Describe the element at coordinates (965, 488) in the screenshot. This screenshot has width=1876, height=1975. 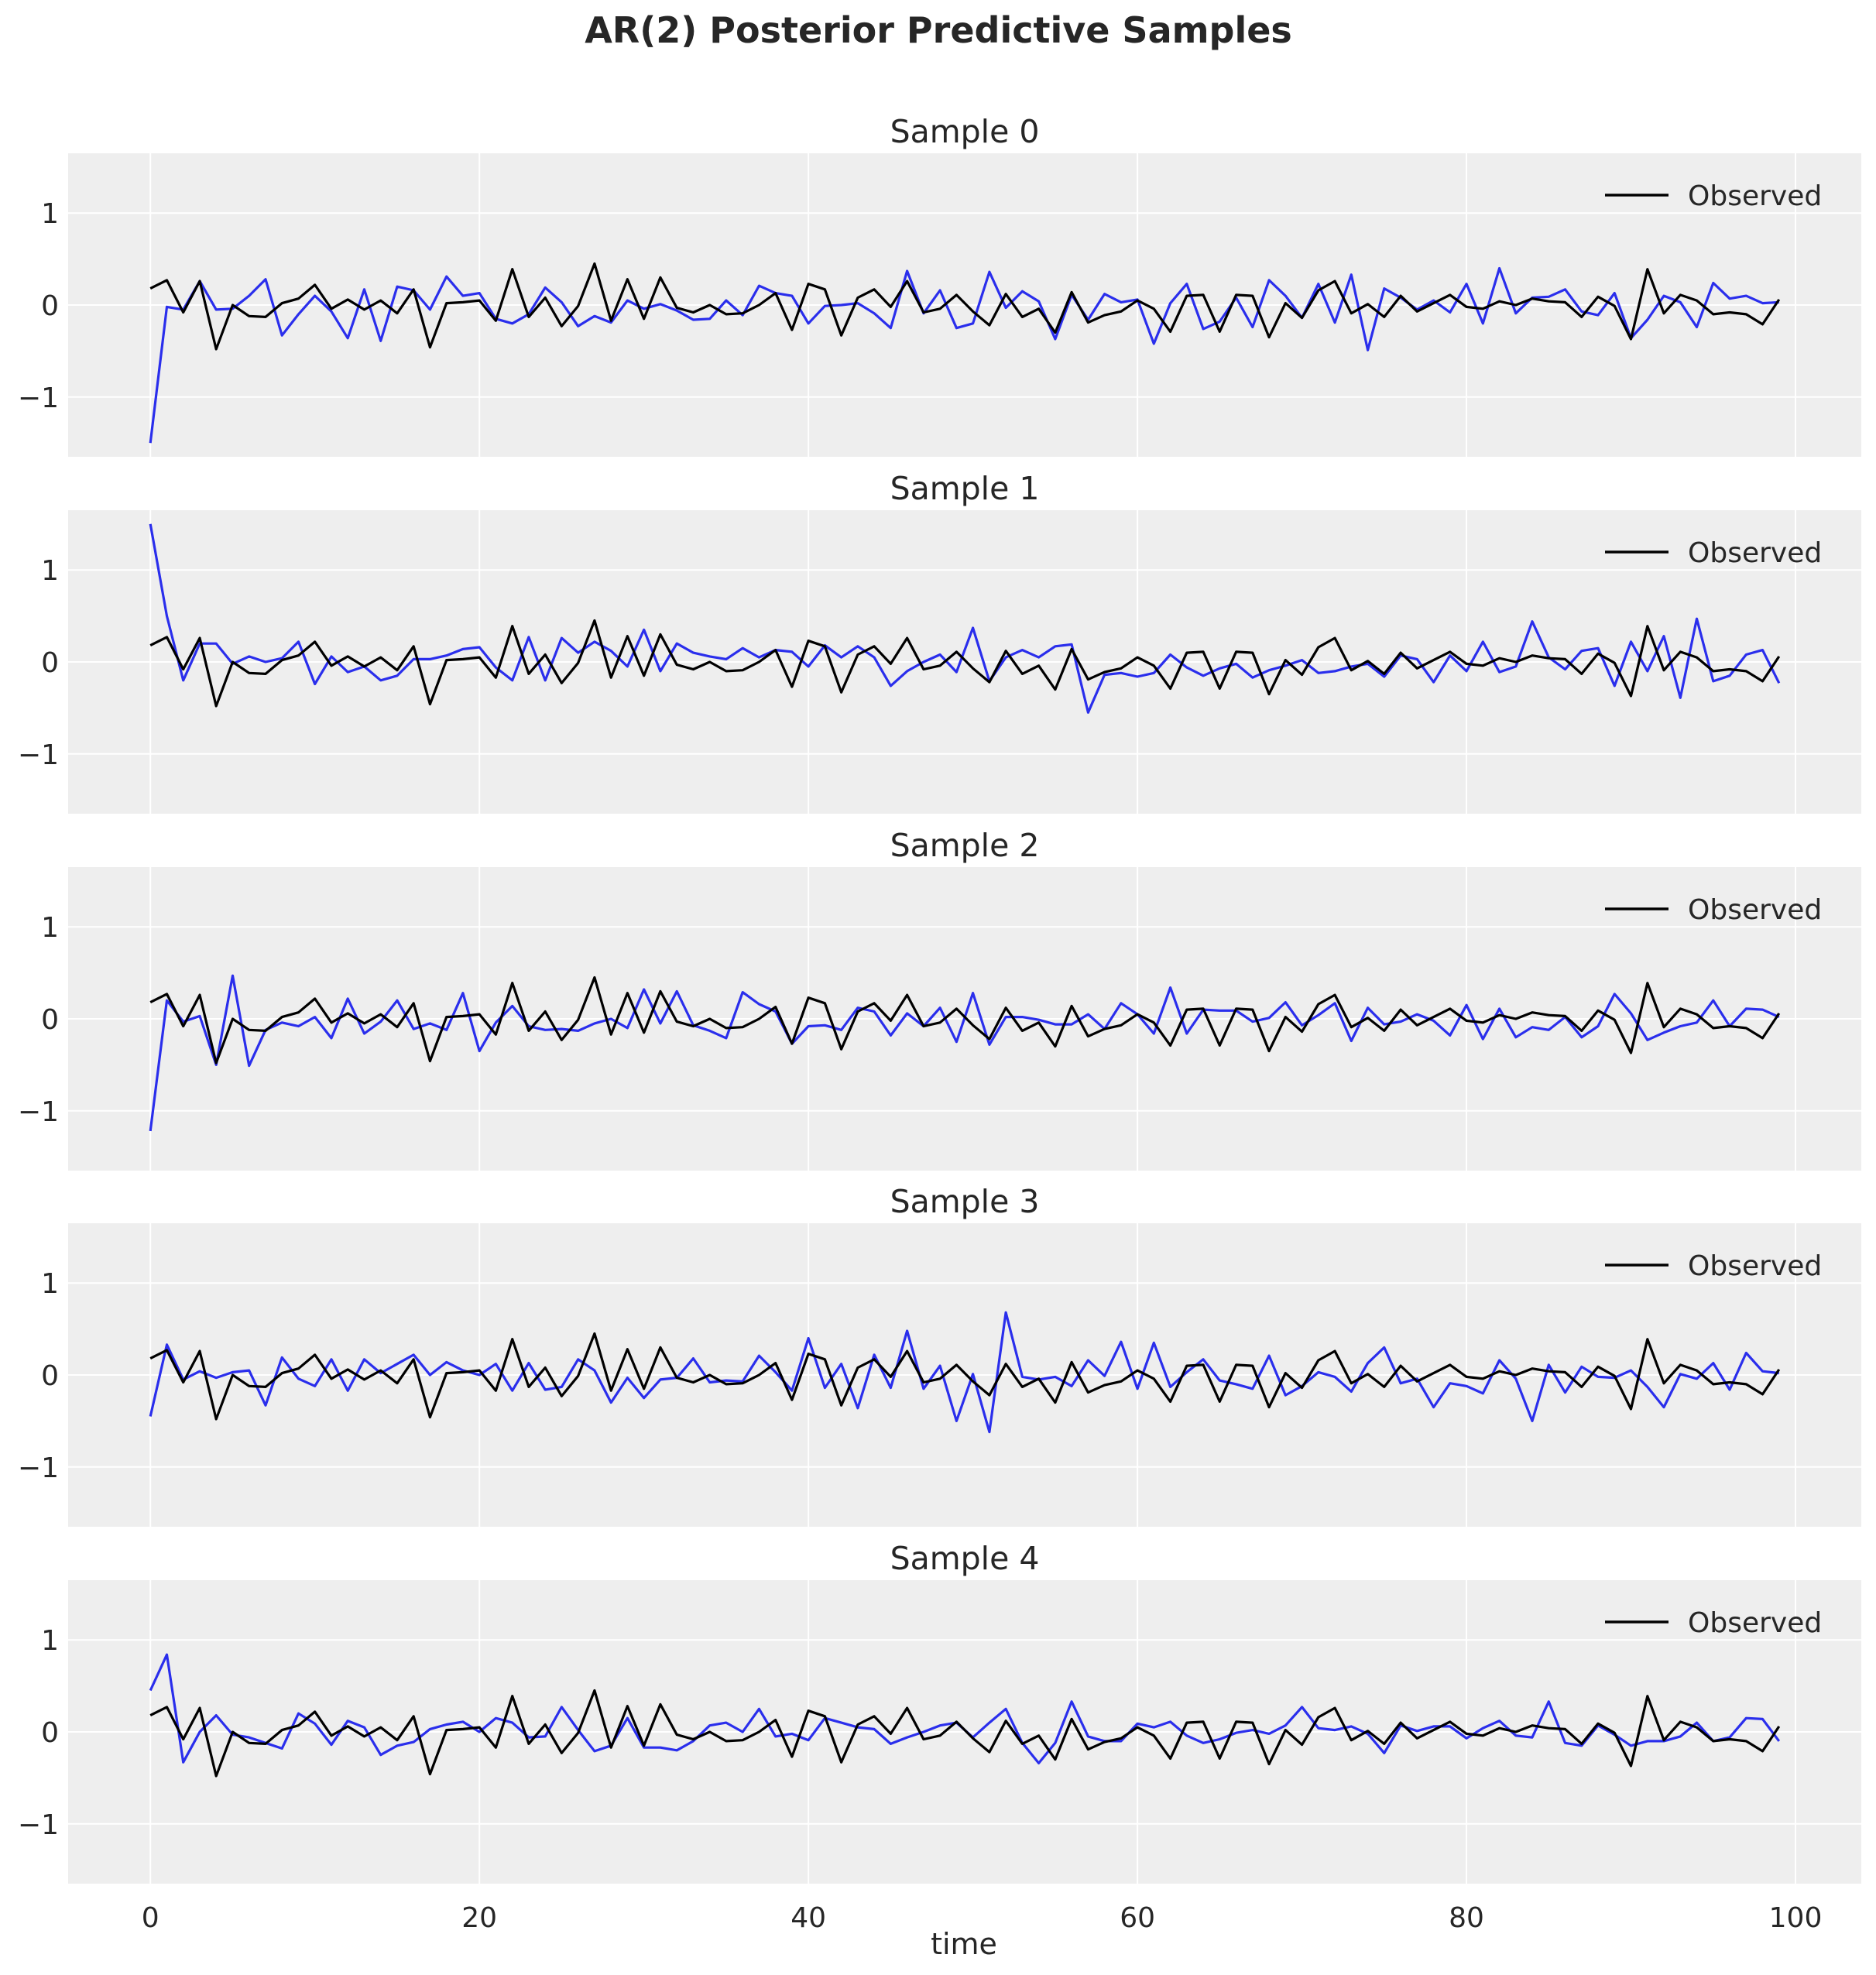
I see `subplot-title: Sample 1` at that location.